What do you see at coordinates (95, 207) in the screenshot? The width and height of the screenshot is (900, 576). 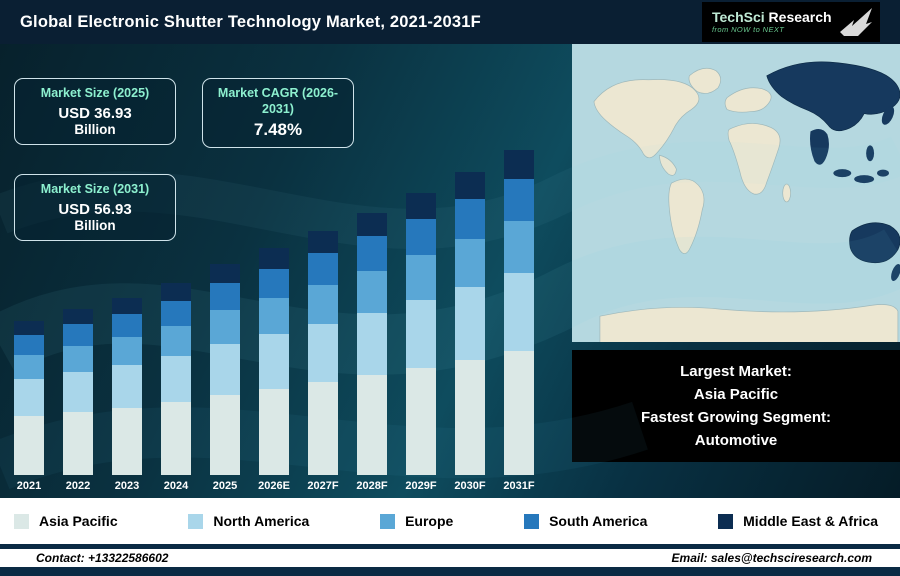 I see `stat-box-market-size-2031: Market Size (2031) USD 56.93 Billion` at bounding box center [95, 207].